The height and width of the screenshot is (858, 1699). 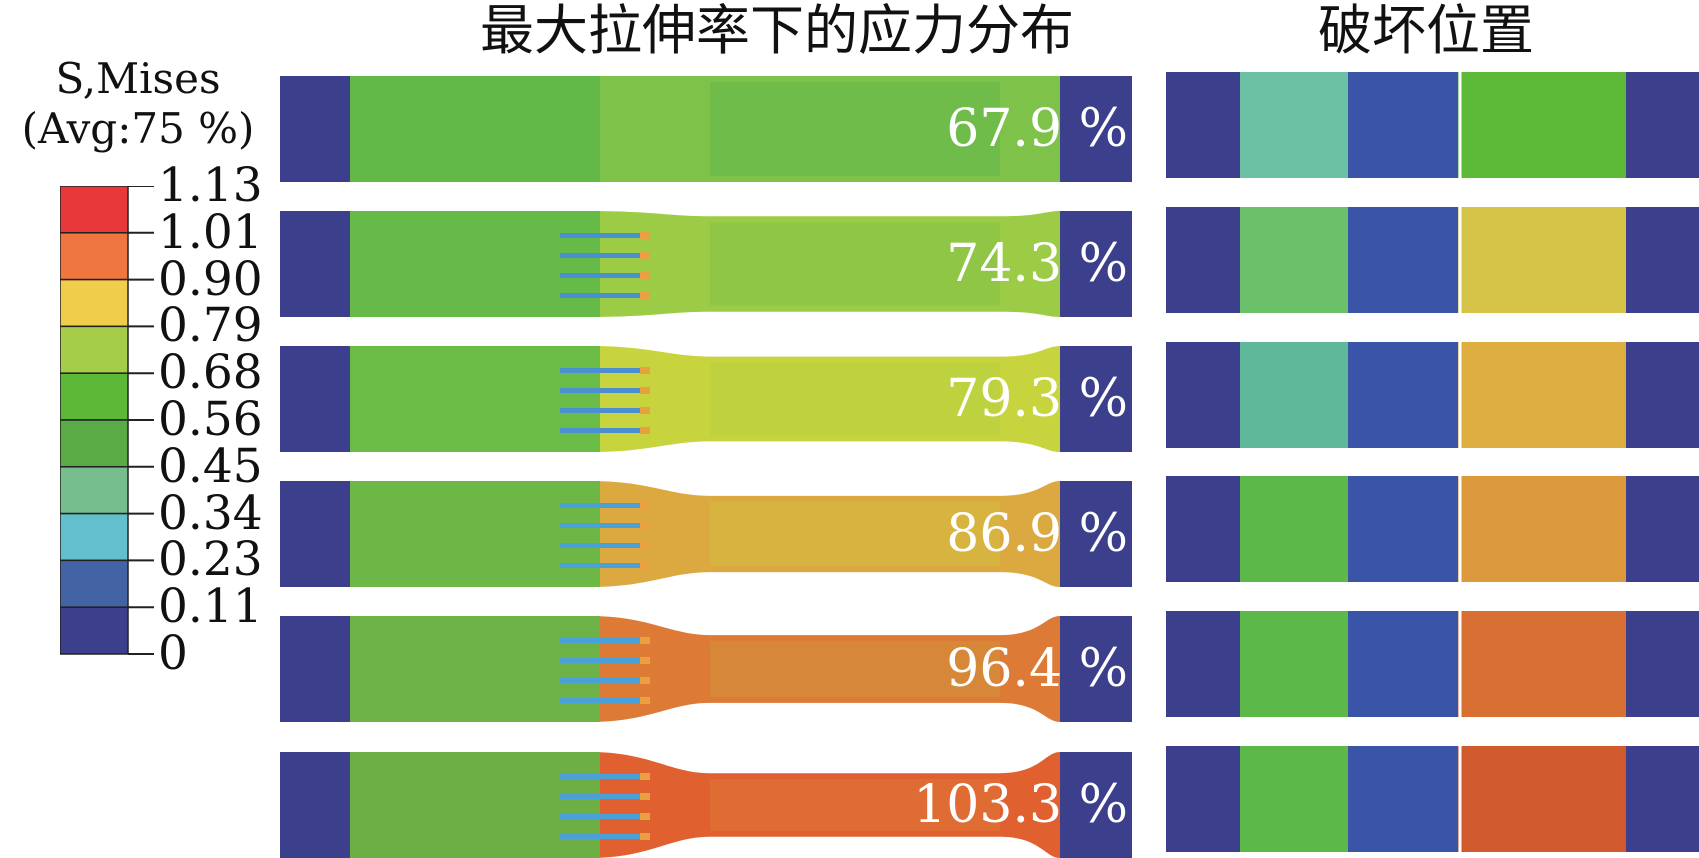 What do you see at coordinates (210, 419) in the screenshot?
I see `legend-label: 0.56` at bounding box center [210, 419].